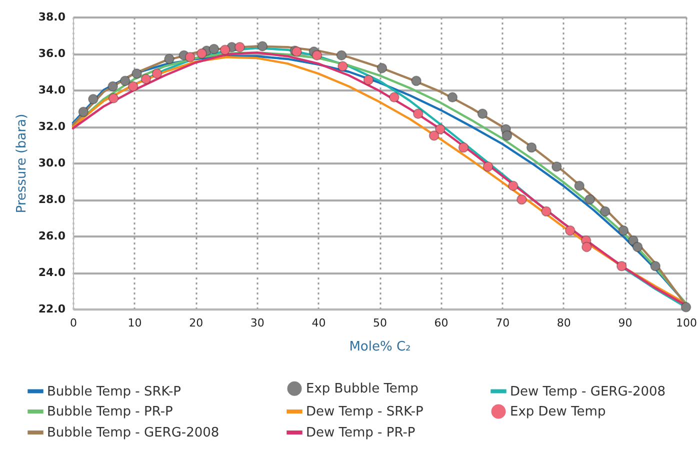 The image size is (698, 454). I want to click on y-tick-label: 32.0, so click(52, 126).